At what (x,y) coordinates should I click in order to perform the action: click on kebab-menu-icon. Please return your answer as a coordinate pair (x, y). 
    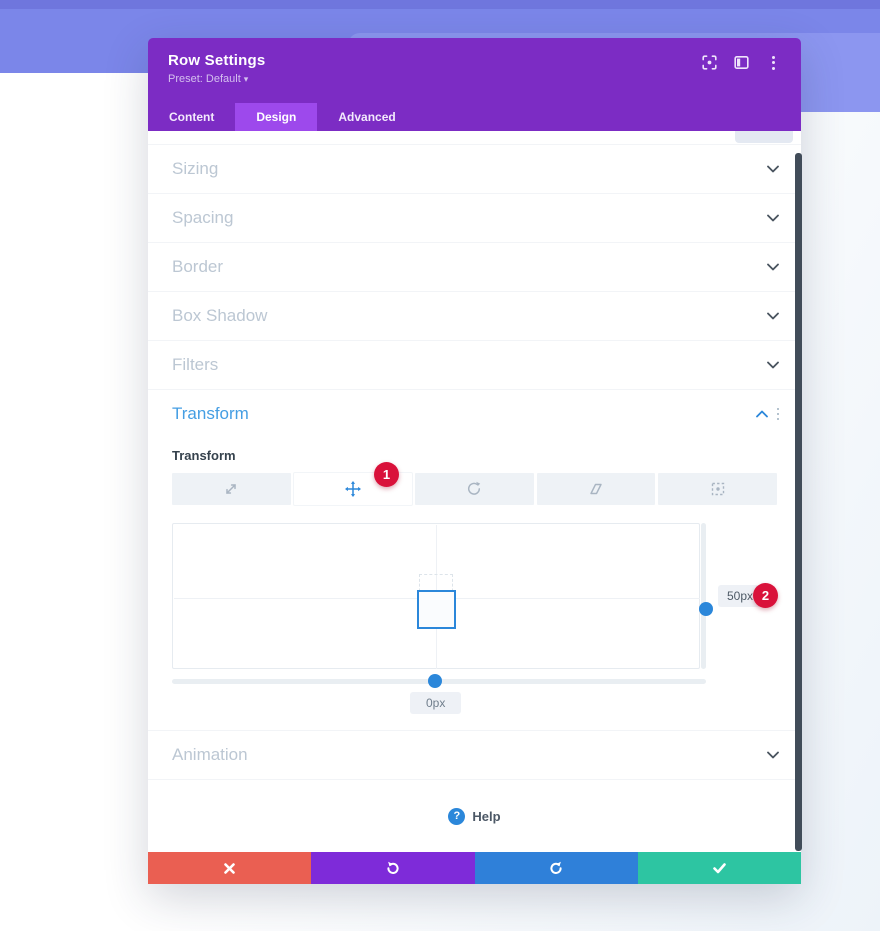
    Looking at the image, I should click on (773, 62).